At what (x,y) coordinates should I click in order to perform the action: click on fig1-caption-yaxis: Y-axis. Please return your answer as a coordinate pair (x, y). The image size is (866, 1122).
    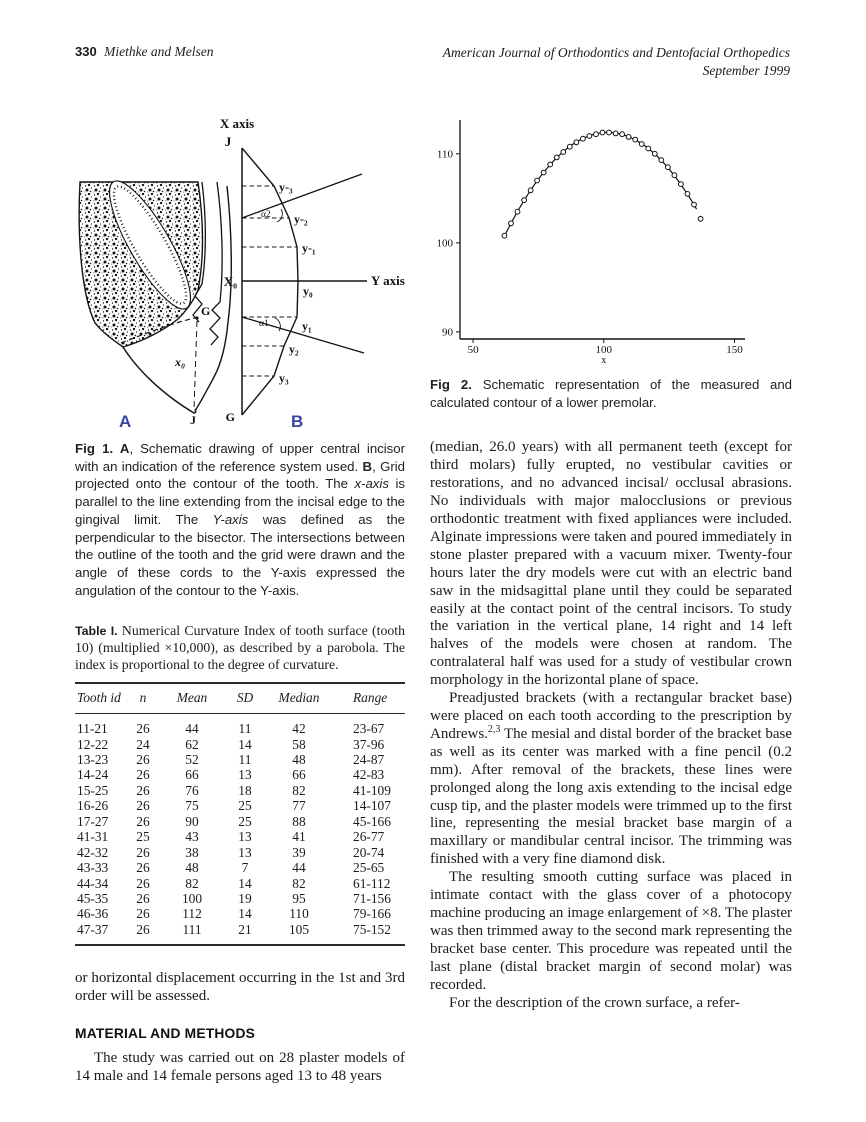
    Looking at the image, I should click on (230, 519).